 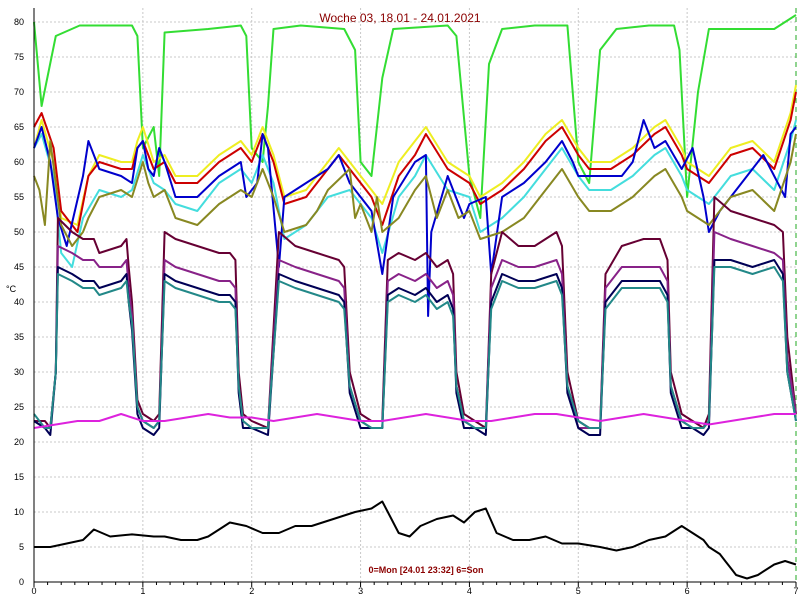 What do you see at coordinates (19, 407) in the screenshot?
I see `y-tick-label-25: 25` at bounding box center [19, 407].